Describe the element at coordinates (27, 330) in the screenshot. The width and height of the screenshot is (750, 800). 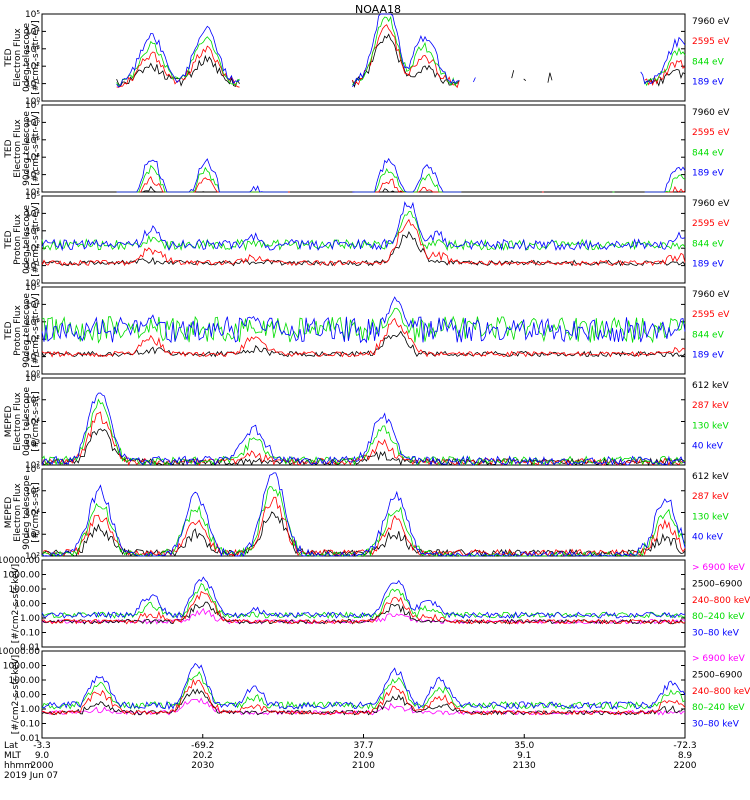
I see `y-axis-label-line: 90deg telescope` at that location.